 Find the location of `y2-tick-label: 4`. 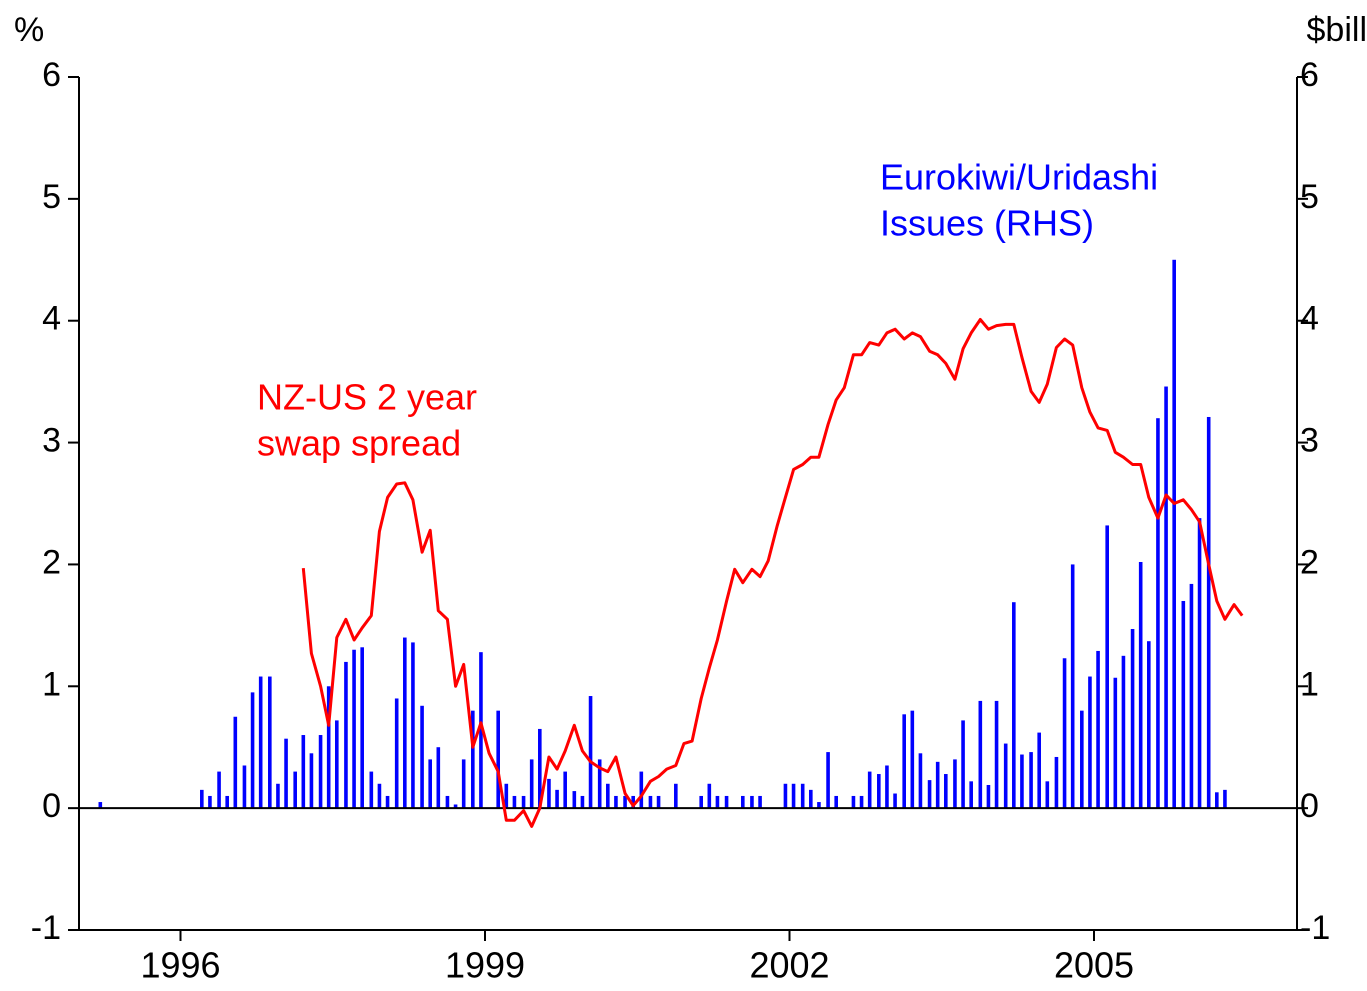

y2-tick-label: 4 is located at coordinates (1309, 319).